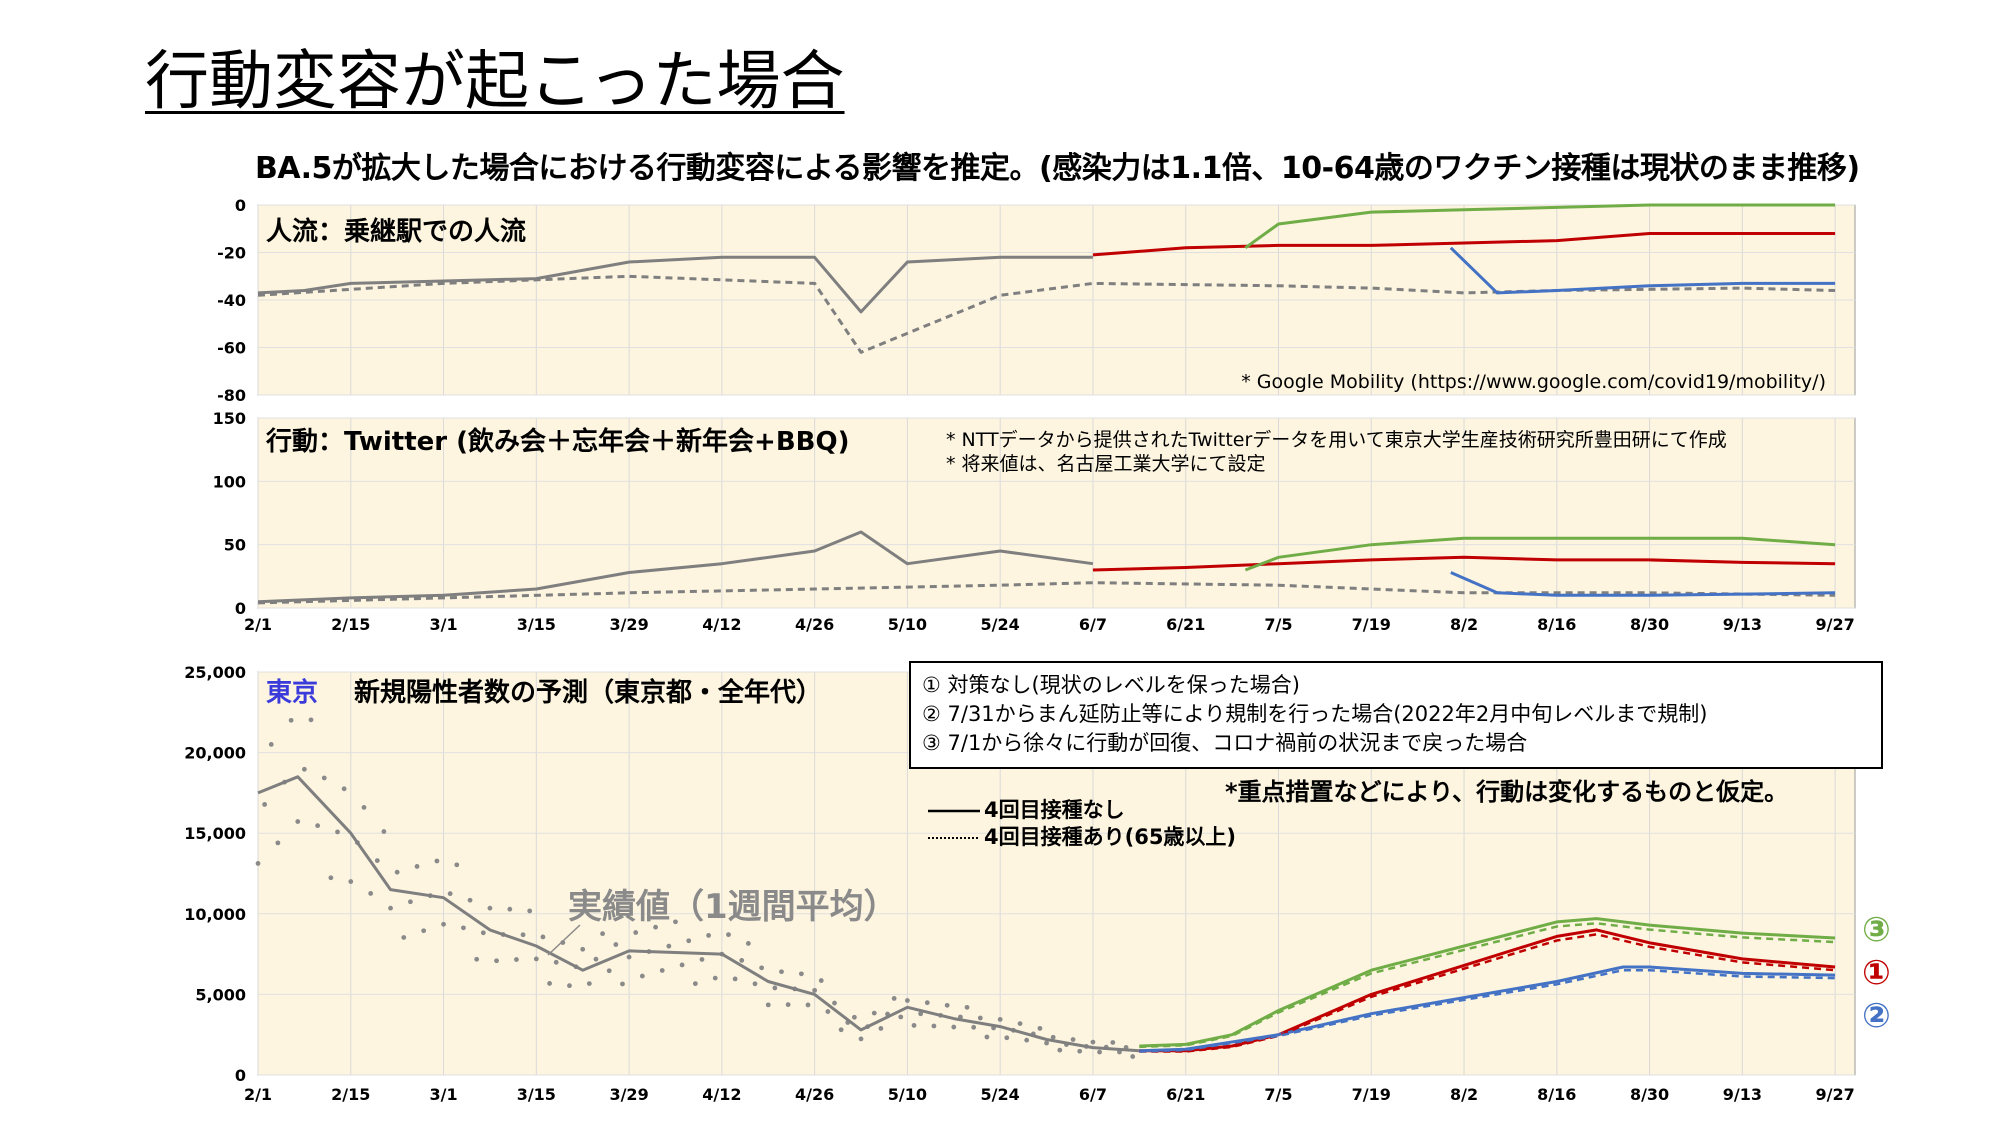 Image resolution: width=2000 pixels, height=1125 pixels. Describe the element at coordinates (1876, 1016) in the screenshot. I see `scenario-2-marker: ②` at that location.